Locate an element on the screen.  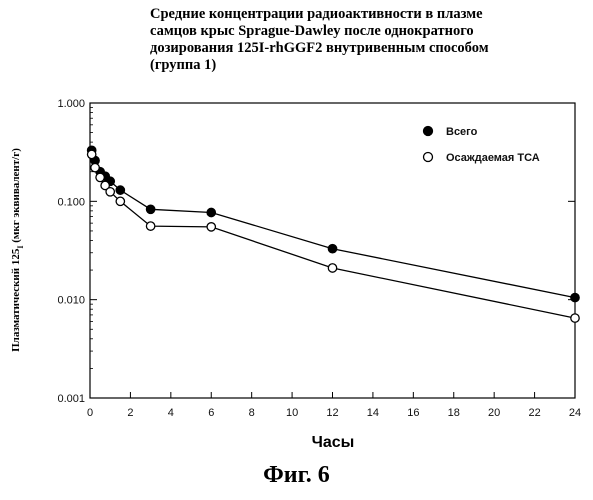
y-tick-label: 0.010 is located at coordinates (71, 301).